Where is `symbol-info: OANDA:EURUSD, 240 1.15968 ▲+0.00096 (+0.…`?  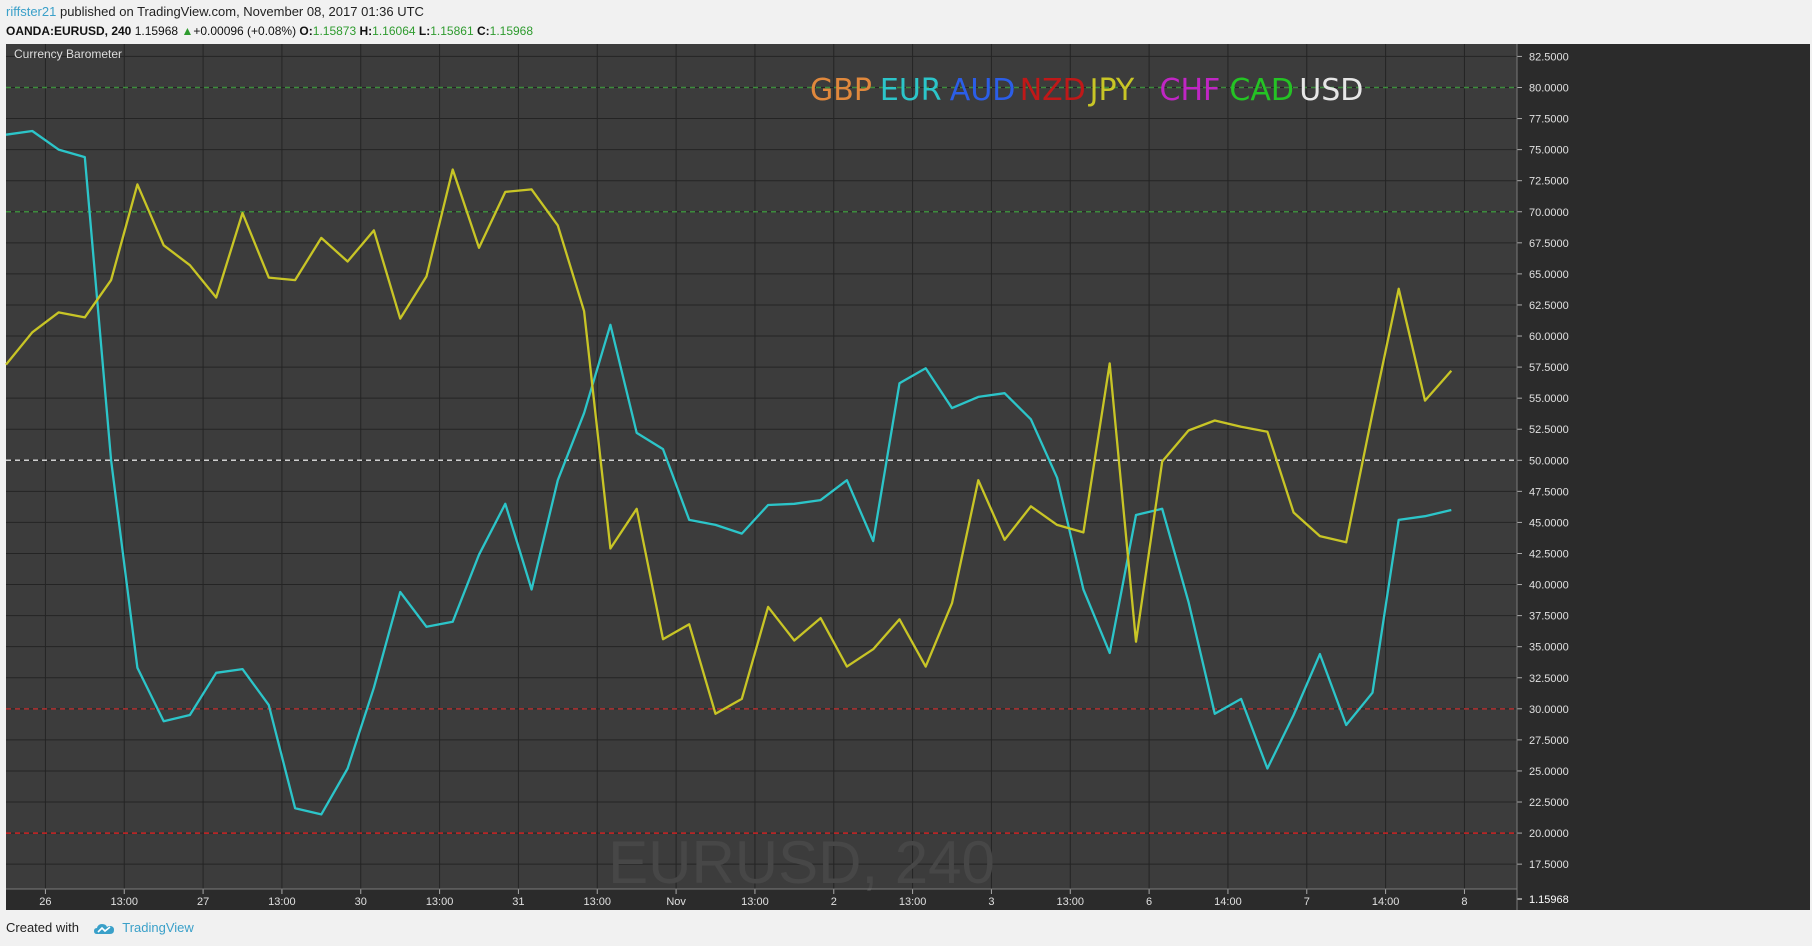
symbol-info: OANDA:EURUSD, 240 1.15968 ▲+0.00096 (+0.… is located at coordinates (906, 31).